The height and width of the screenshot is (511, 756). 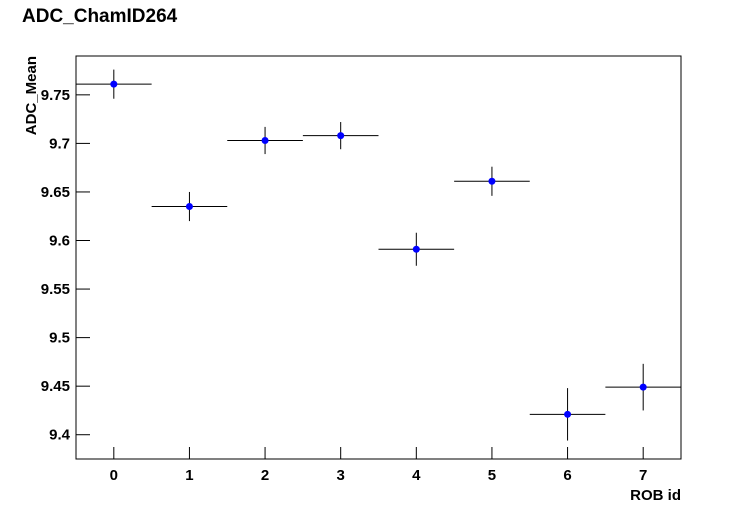 What do you see at coordinates (341, 475) in the screenshot?
I see `x-tick-label: 3` at bounding box center [341, 475].